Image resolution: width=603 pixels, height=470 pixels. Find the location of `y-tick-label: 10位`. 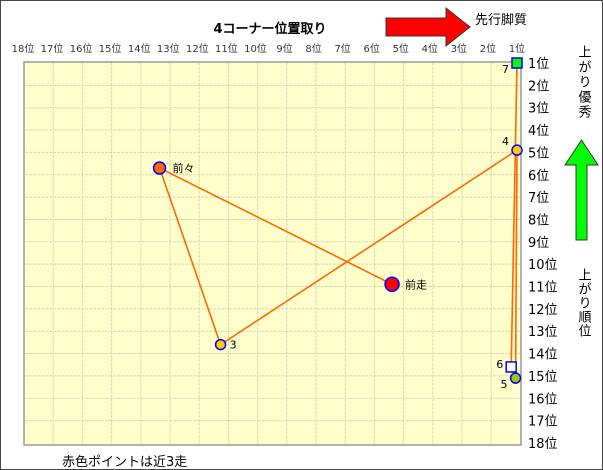

y-tick-label: 10位 is located at coordinates (543, 265).